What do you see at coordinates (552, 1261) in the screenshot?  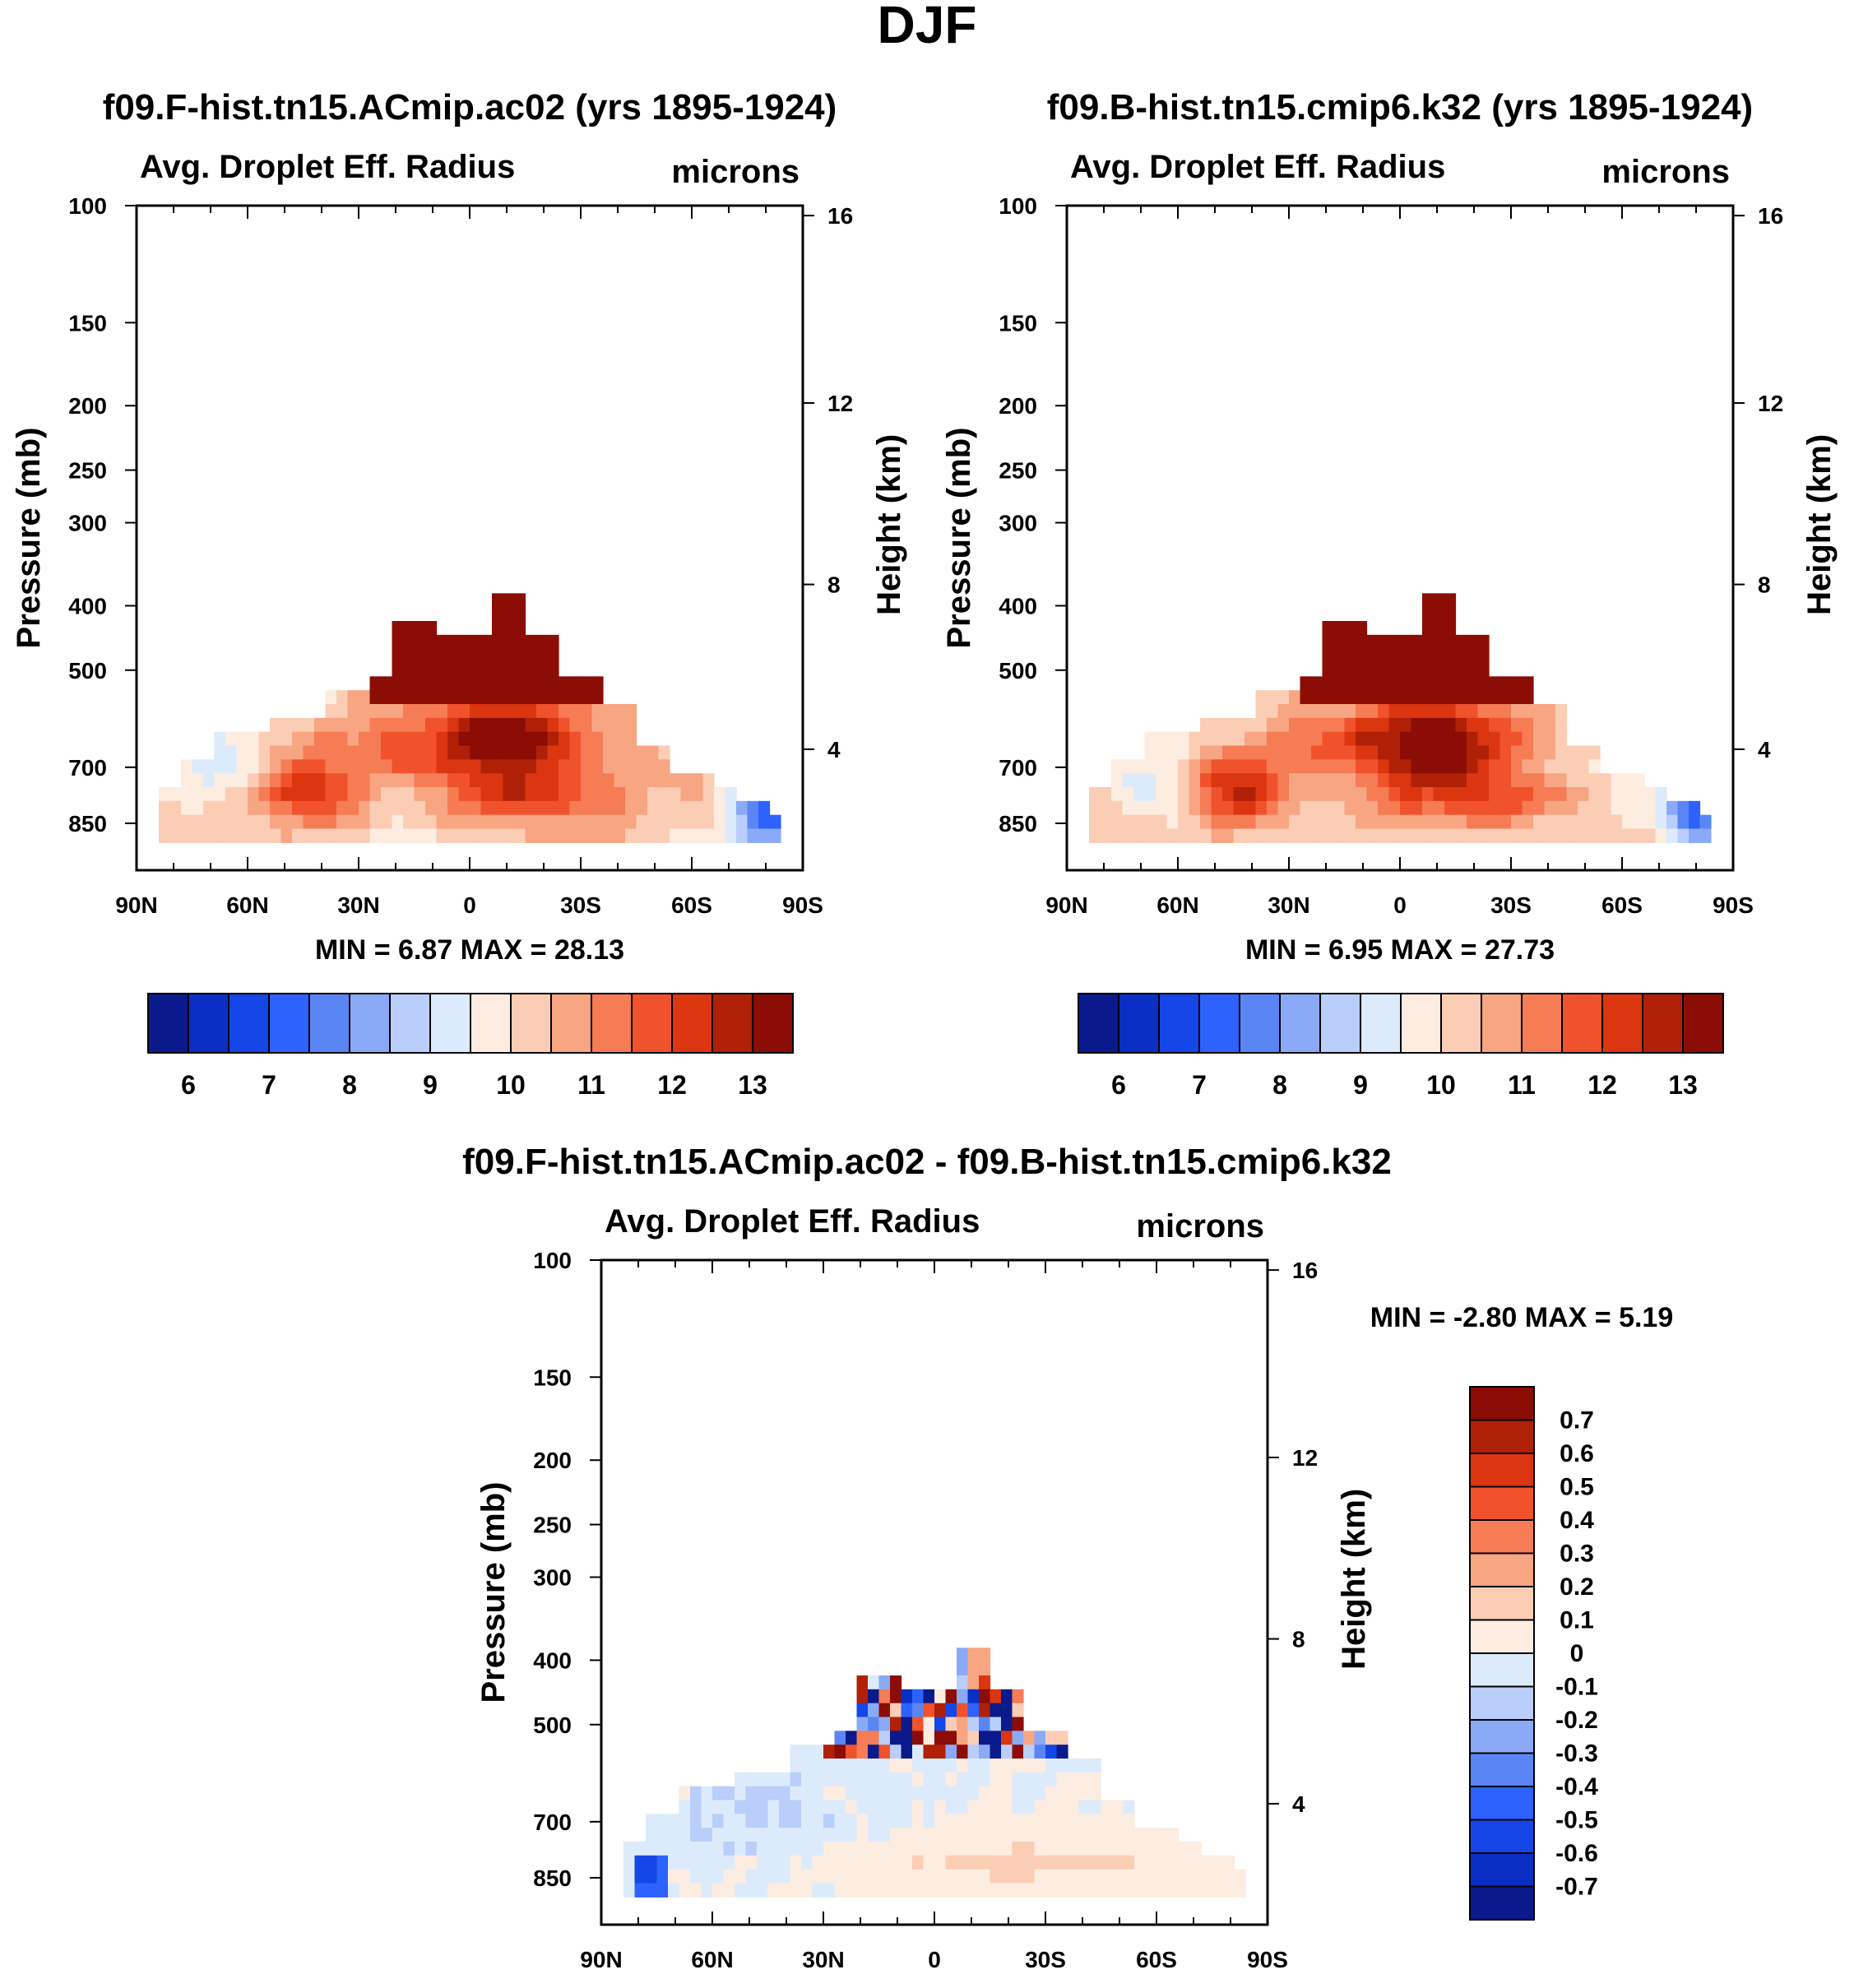 I see `y-tick-label: 100` at bounding box center [552, 1261].